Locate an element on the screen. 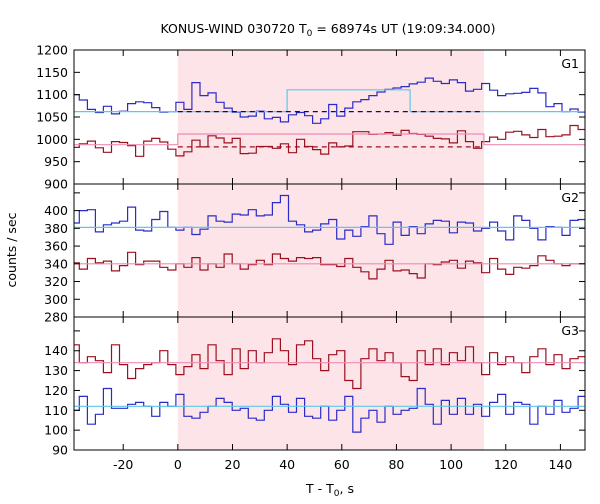  background-pink-solid-g1 is located at coordinates (329, 139).